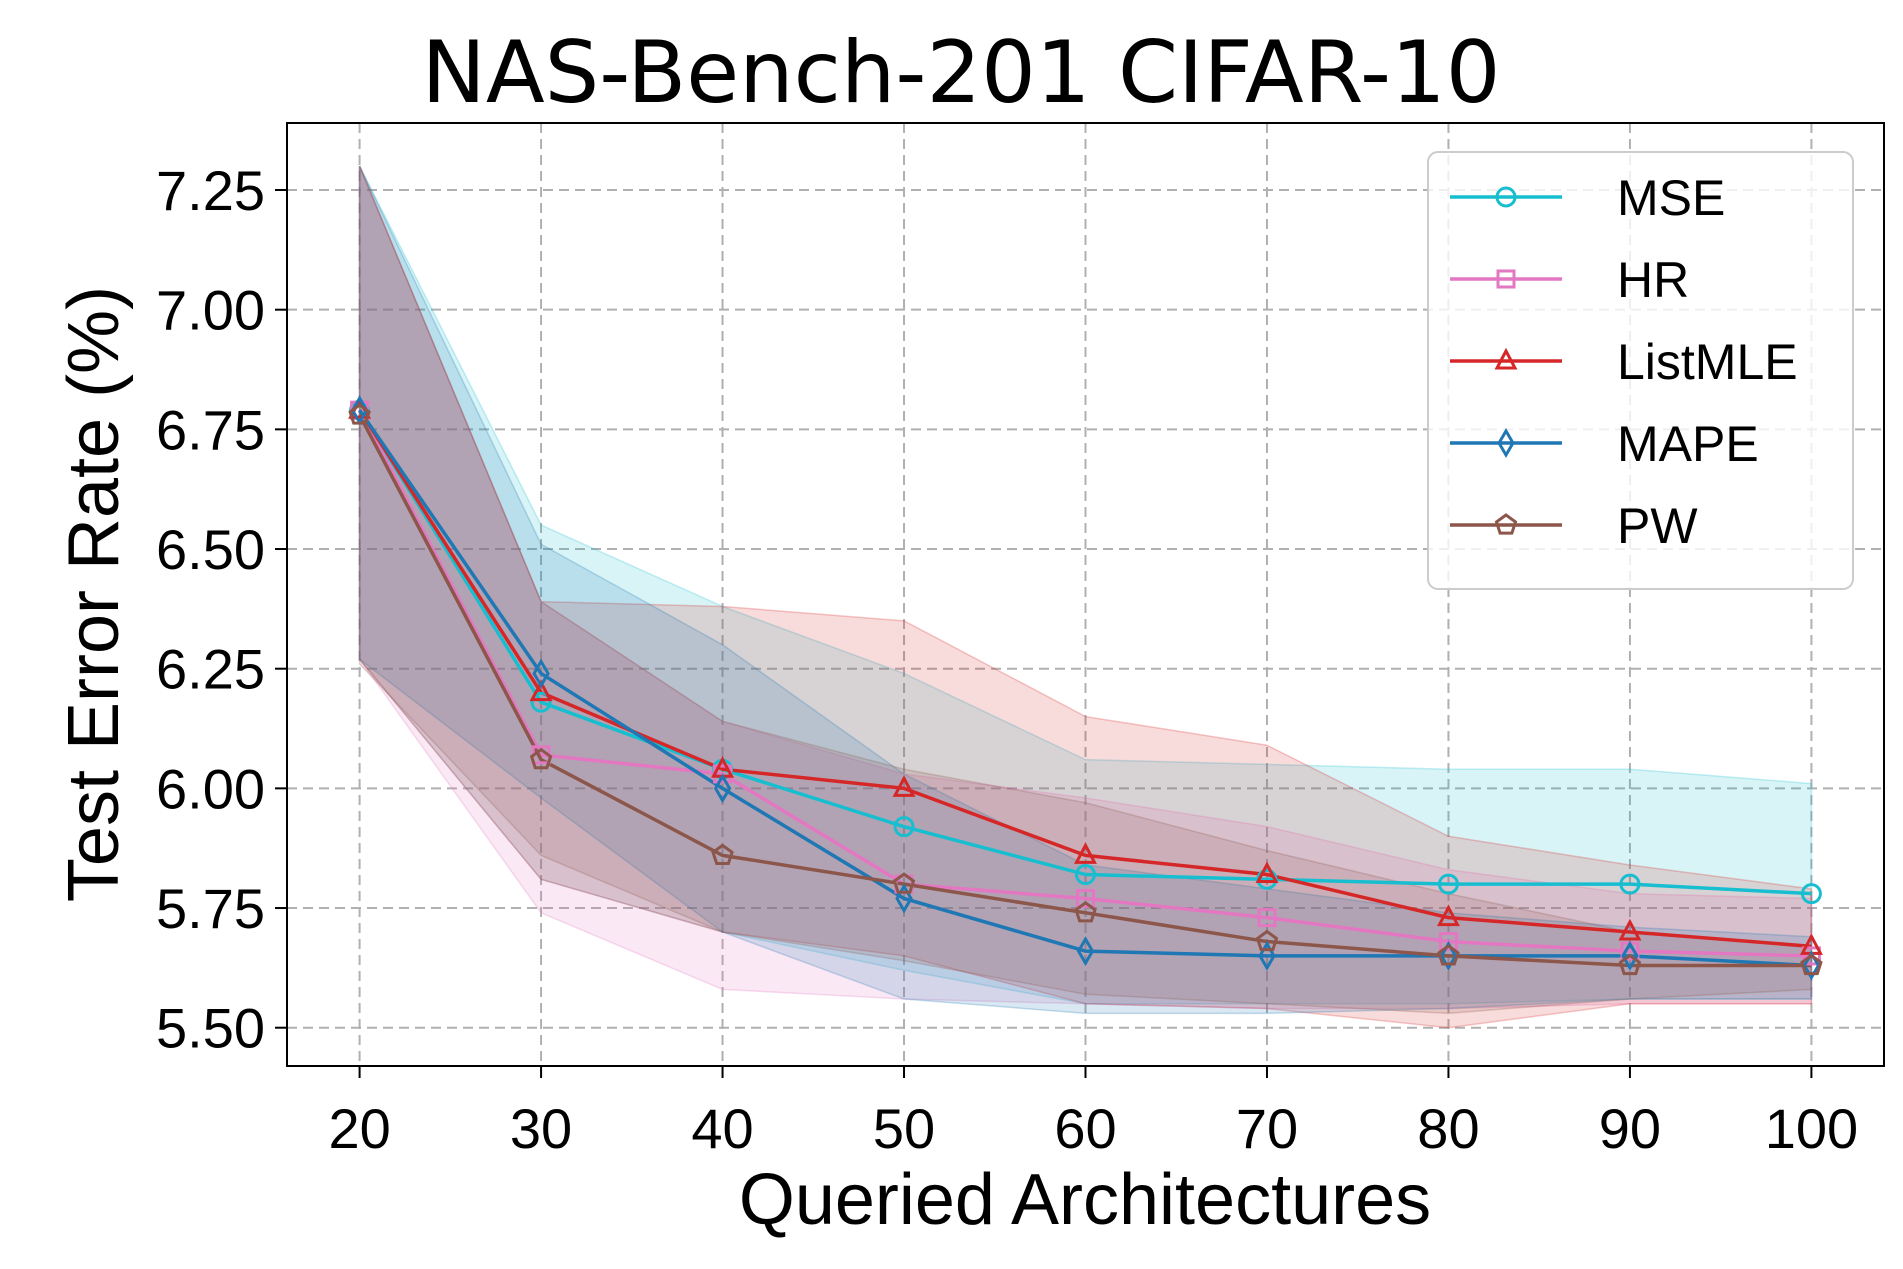  Describe the element at coordinates (1811, 1128) in the screenshot. I see `x-tick-label: 100` at that location.